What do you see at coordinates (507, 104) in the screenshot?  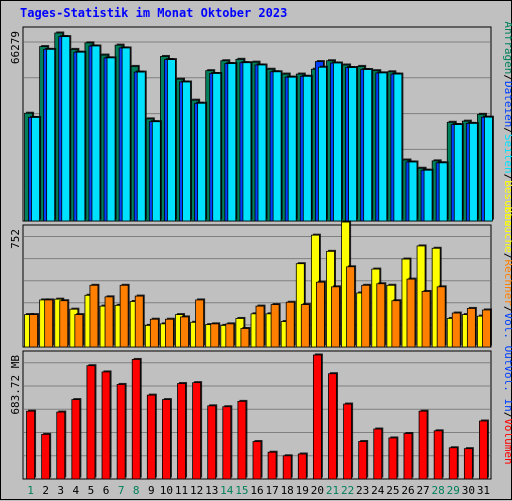 I see `legend-item: Dateien` at bounding box center [507, 104].